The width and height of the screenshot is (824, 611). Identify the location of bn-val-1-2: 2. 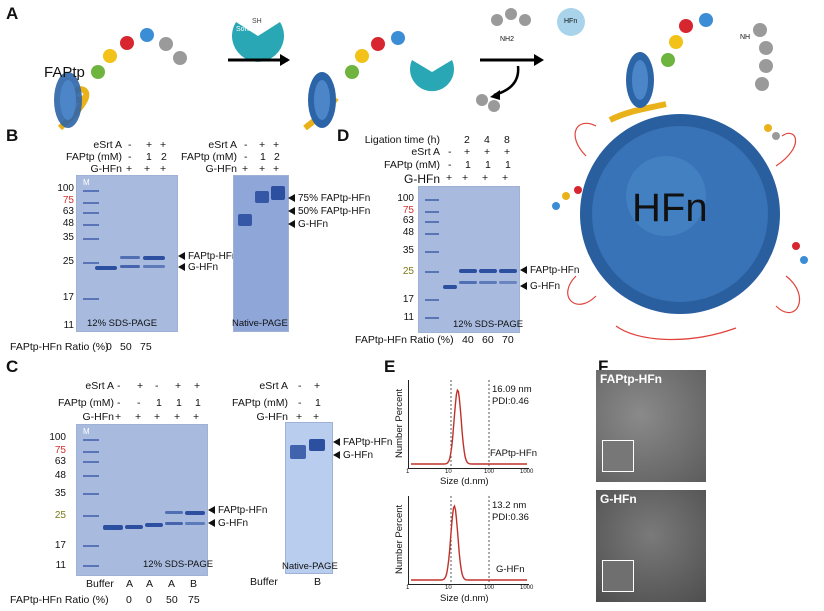
(277, 157).